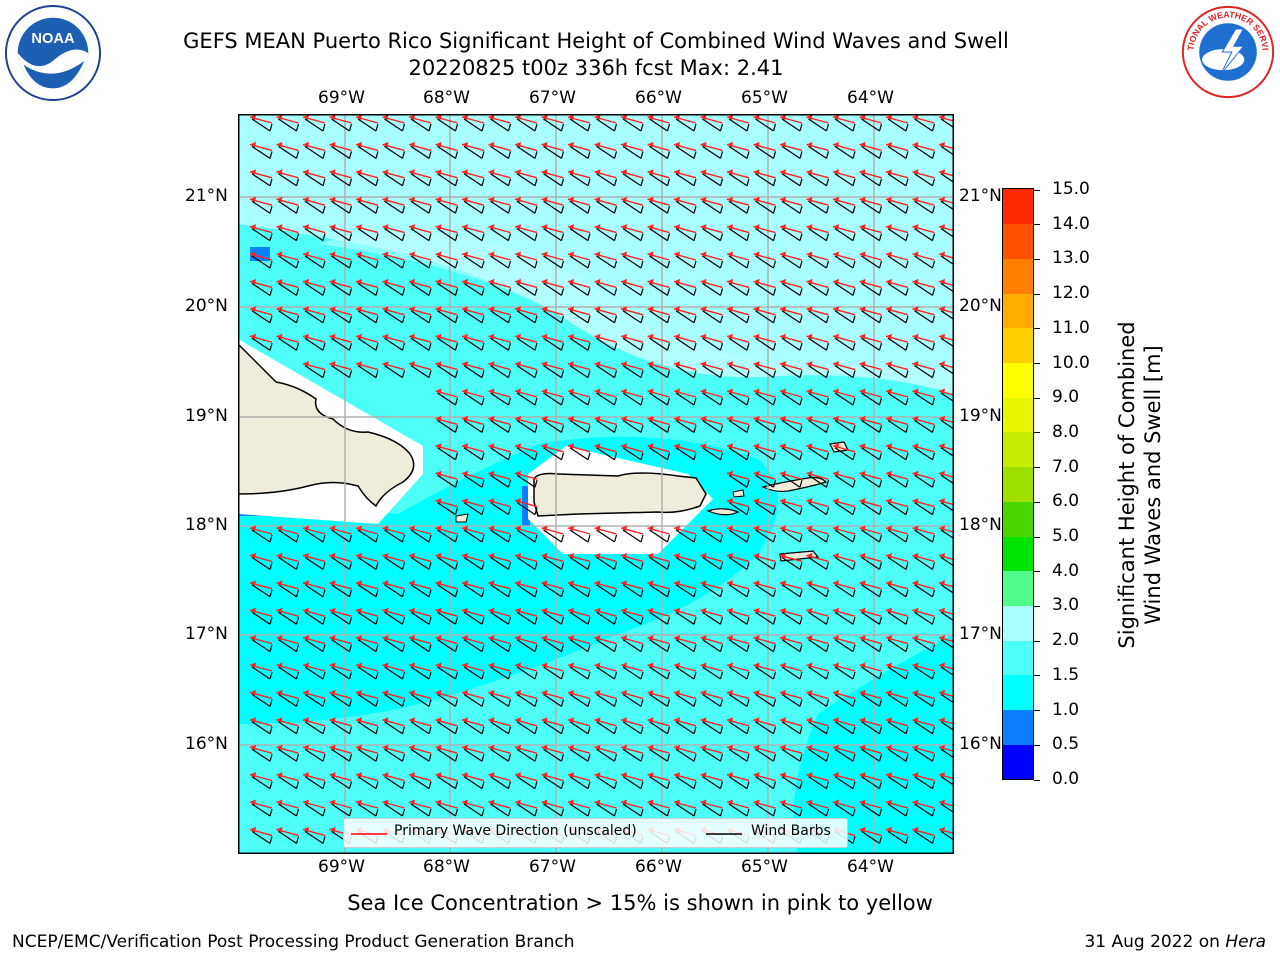 The width and height of the screenshot is (1280, 960). What do you see at coordinates (764, 867) in the screenshot?
I see `lon-bottom-label: 65°W` at bounding box center [764, 867].